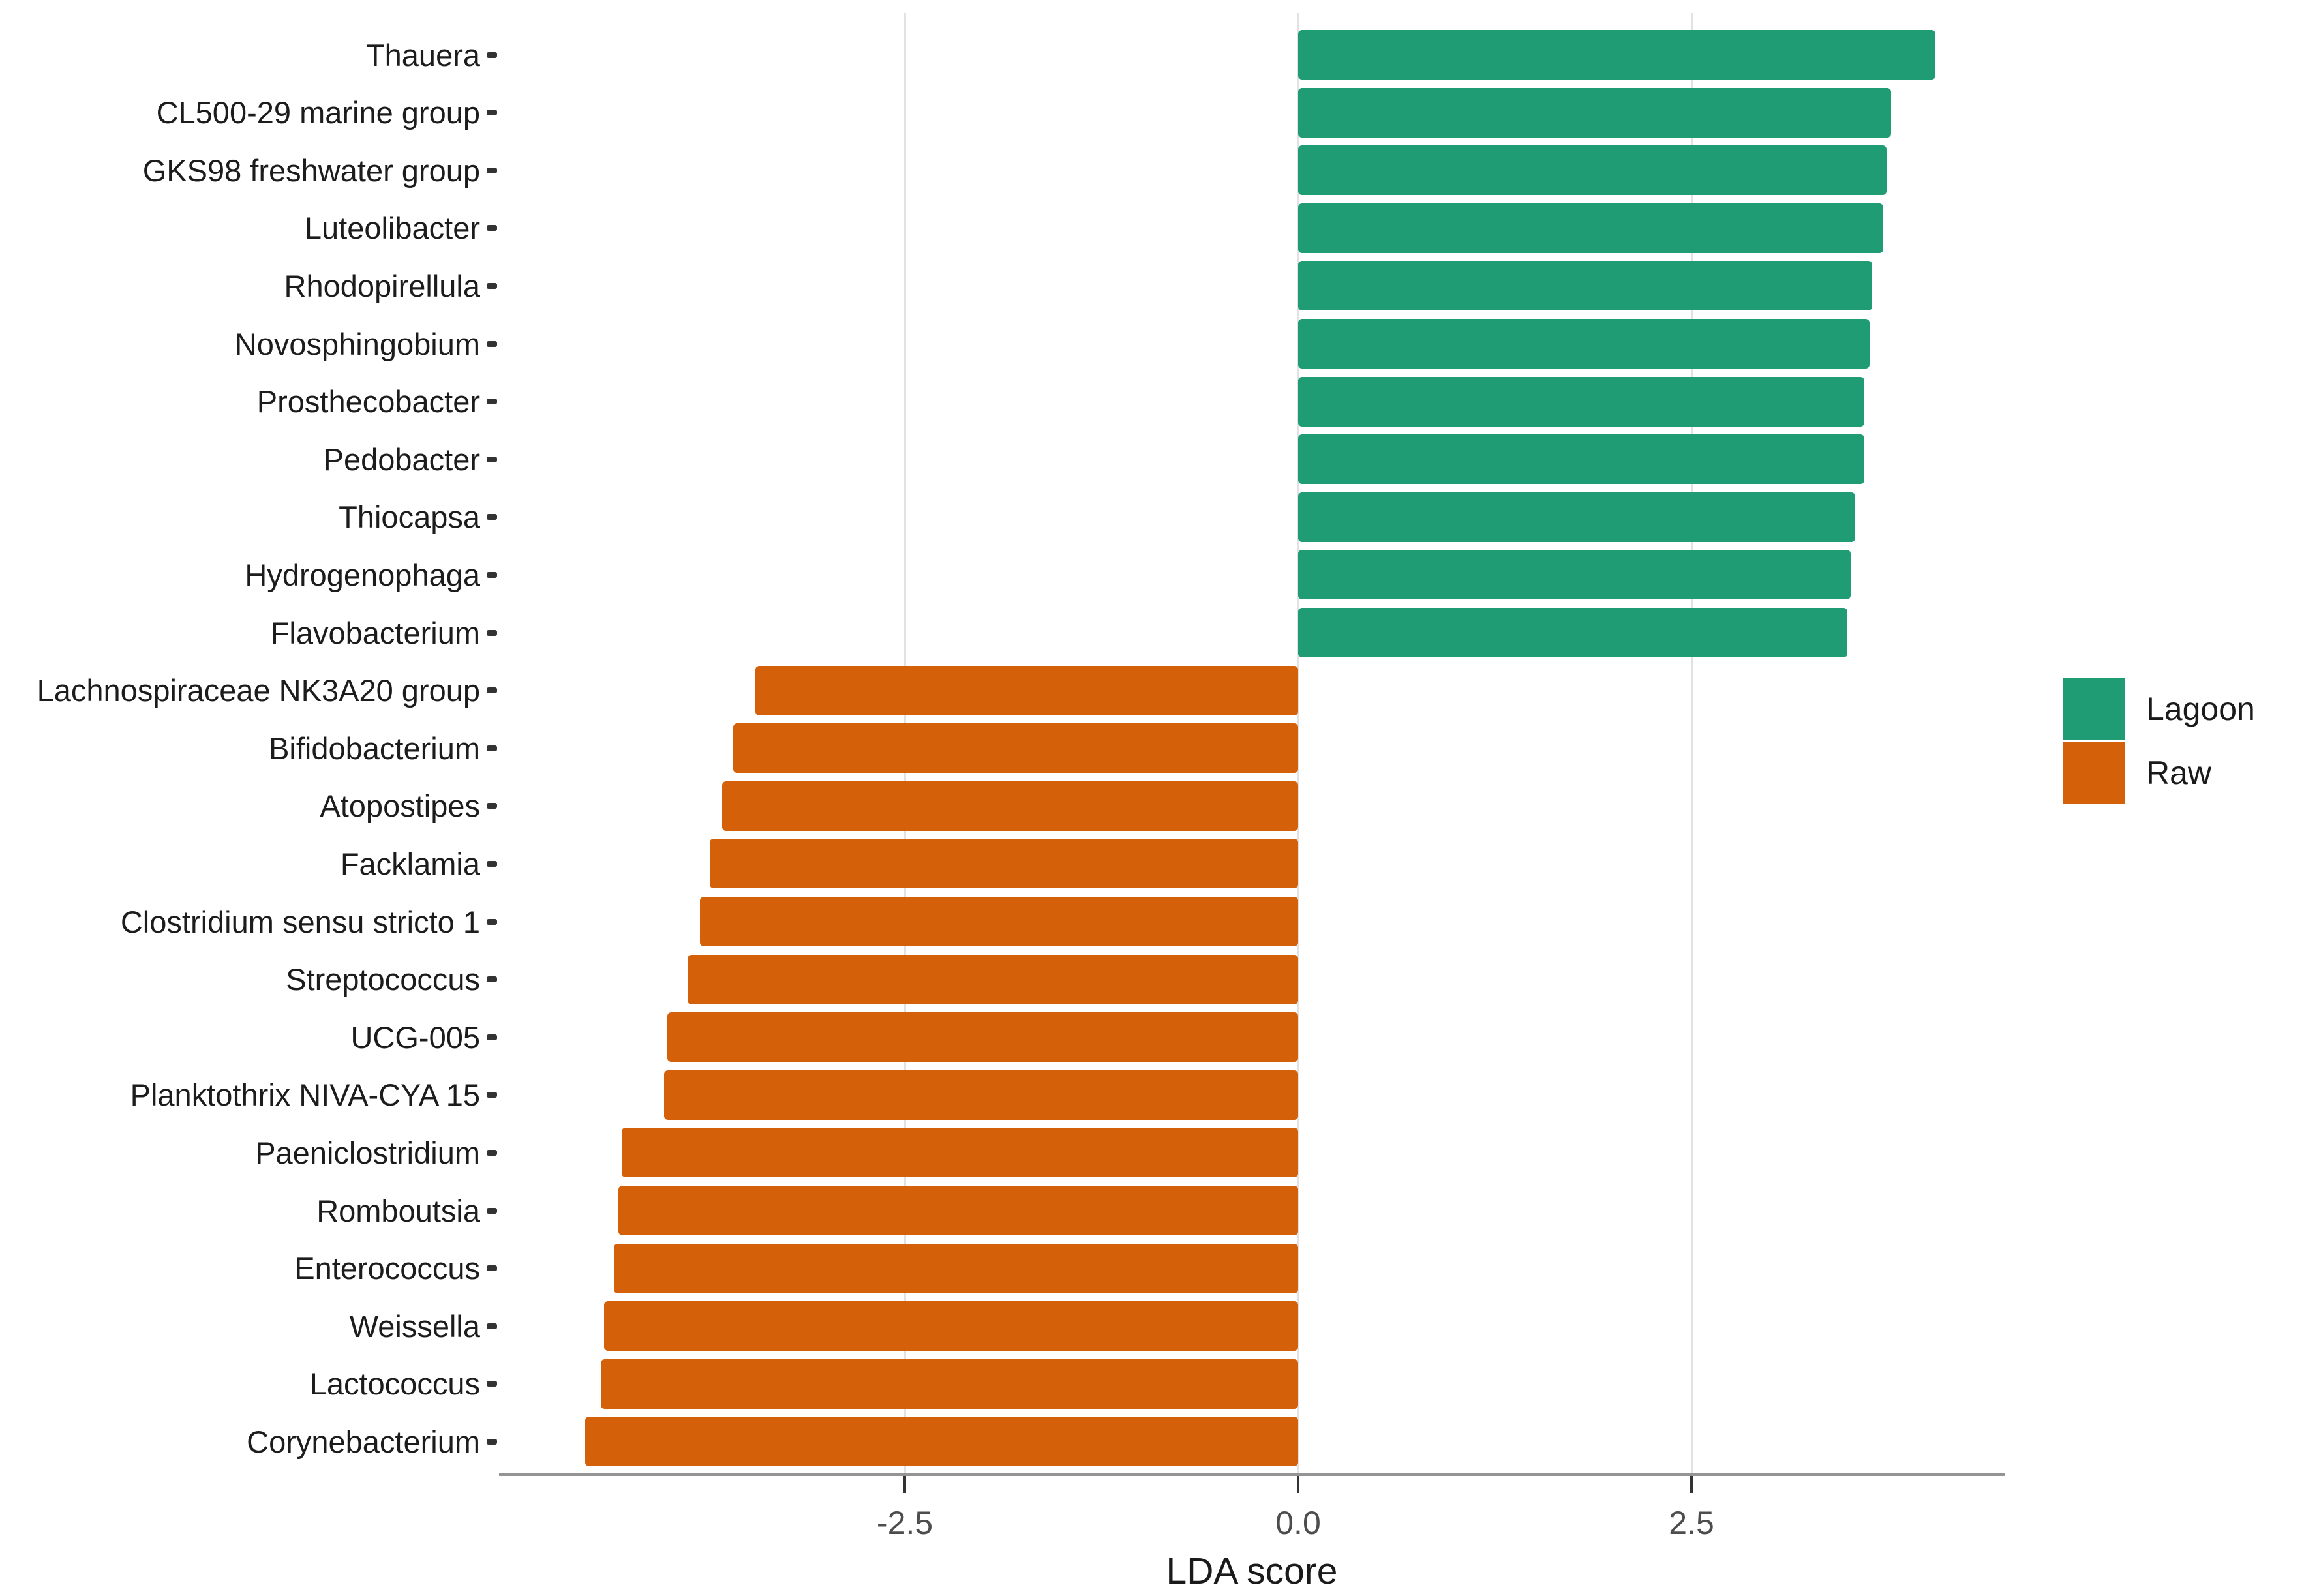 This screenshot has height=1596, width=2304. What do you see at coordinates (1026, 690) in the screenshot?
I see `bar-lachnospiraceae-nk3a20-group` at bounding box center [1026, 690].